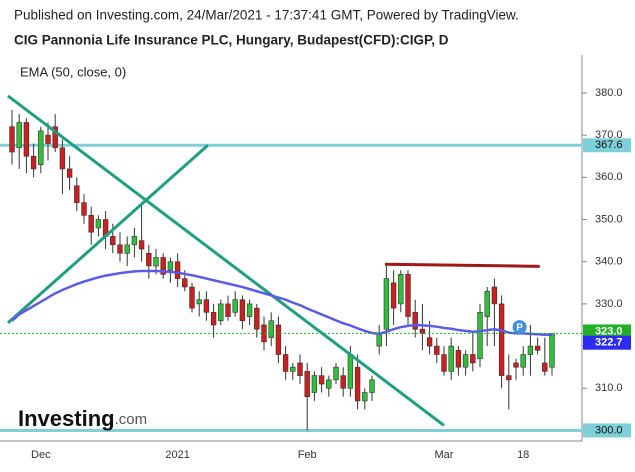 This screenshot has width=635, height=472. I want to click on y-tick-label: 370.0, so click(609, 135).